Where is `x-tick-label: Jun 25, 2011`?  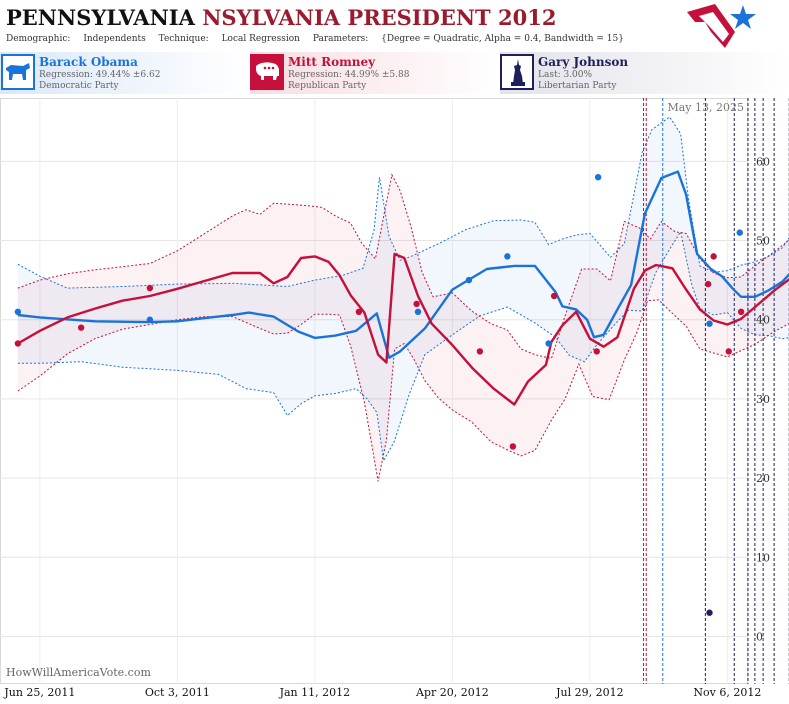
x-tick-label: Jun 25, 2011 is located at coordinates (39, 692).